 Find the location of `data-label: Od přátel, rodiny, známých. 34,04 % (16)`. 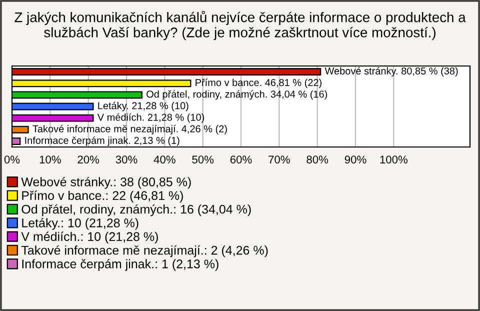

data-label: Od přátel, rodiny, známých. 34,04 % (16) is located at coordinates (237, 95).